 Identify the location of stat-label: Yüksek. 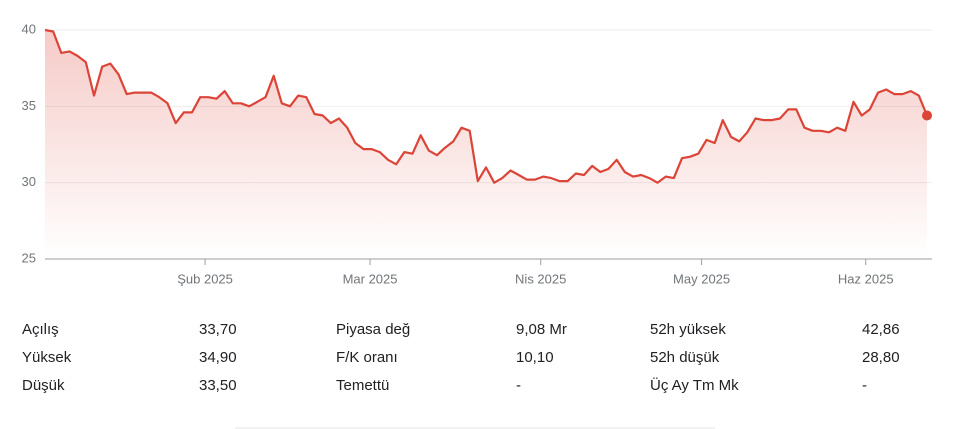
(47, 357).